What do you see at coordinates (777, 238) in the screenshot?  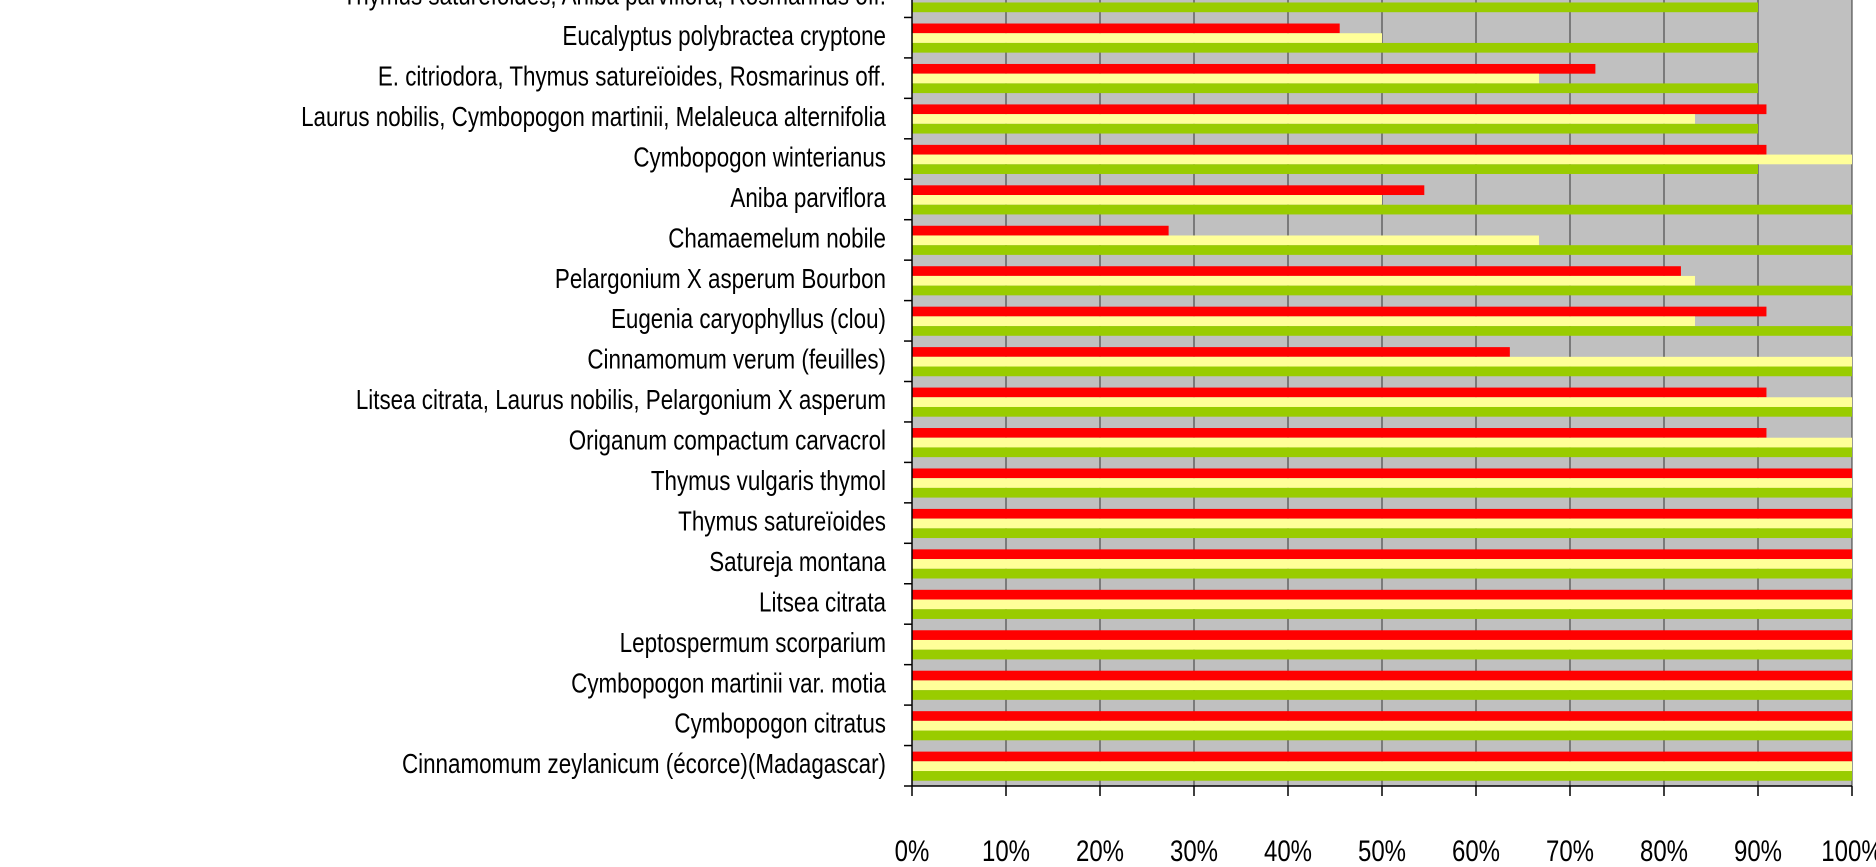 I see `y-tick-label: Chamaemelum nobile` at bounding box center [777, 238].